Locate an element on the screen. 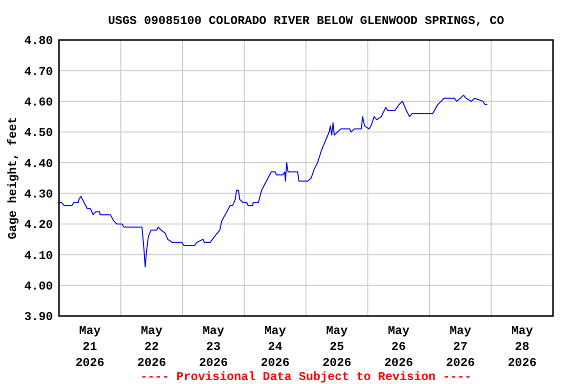 This screenshot has height=384, width=576. x-tick-label: May 21 2026 is located at coordinates (89, 347).